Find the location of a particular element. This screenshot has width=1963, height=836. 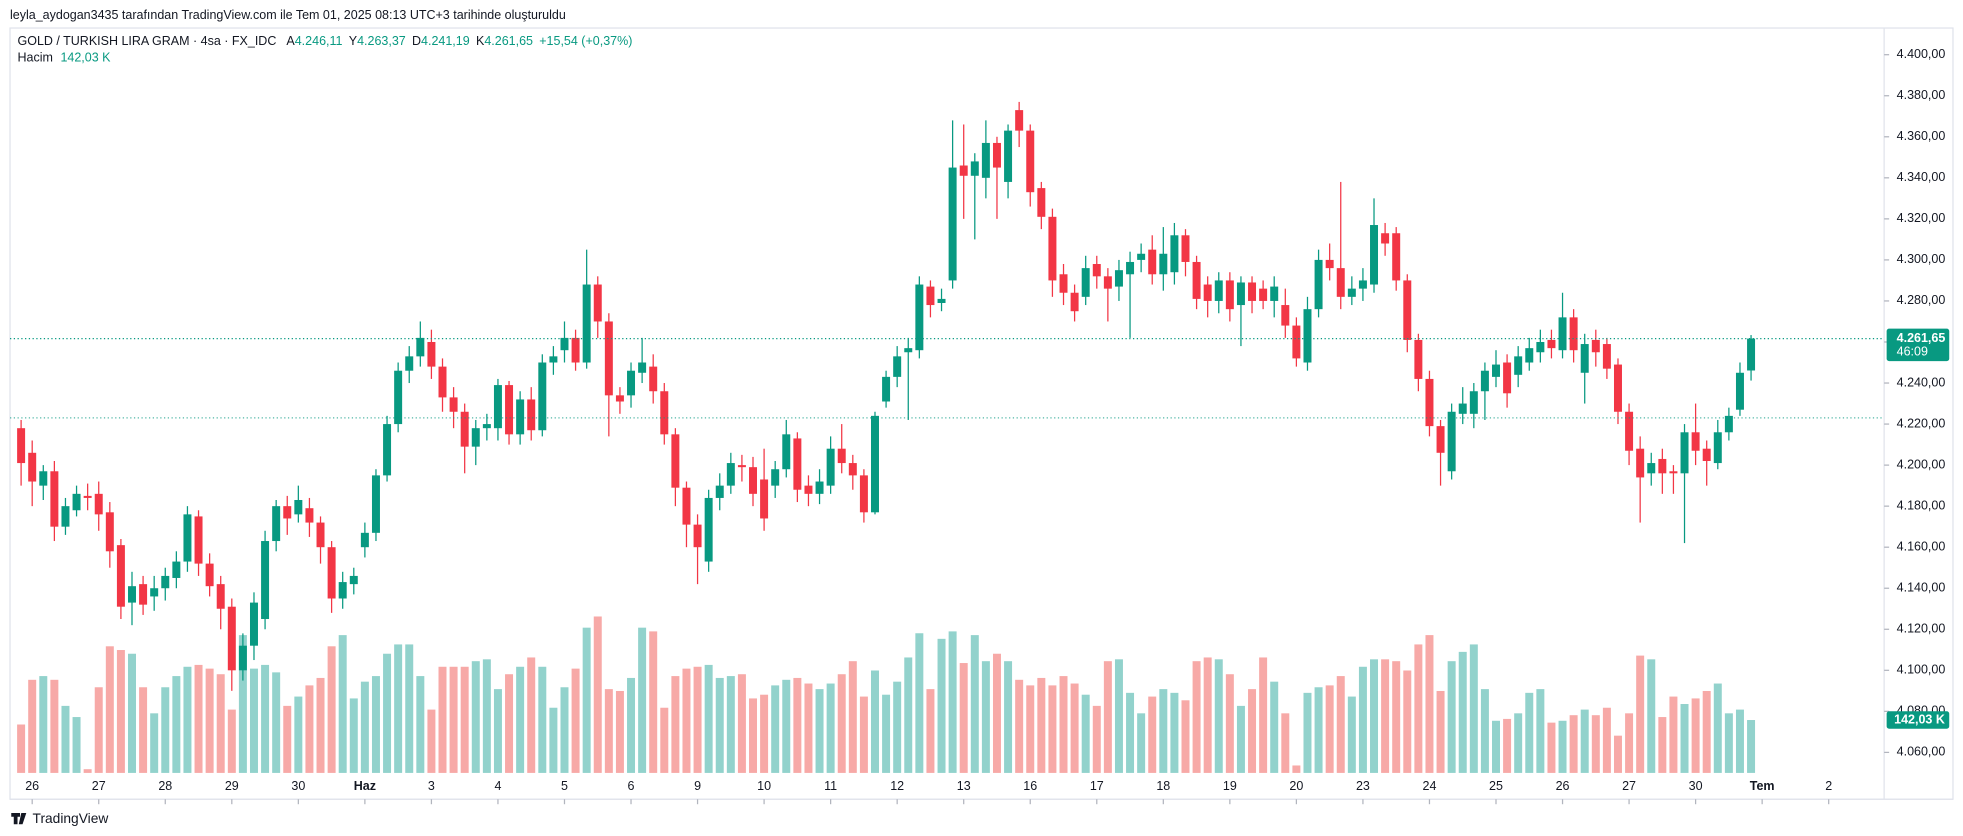

y-tick-label: 4.400,00 is located at coordinates (1921, 54).